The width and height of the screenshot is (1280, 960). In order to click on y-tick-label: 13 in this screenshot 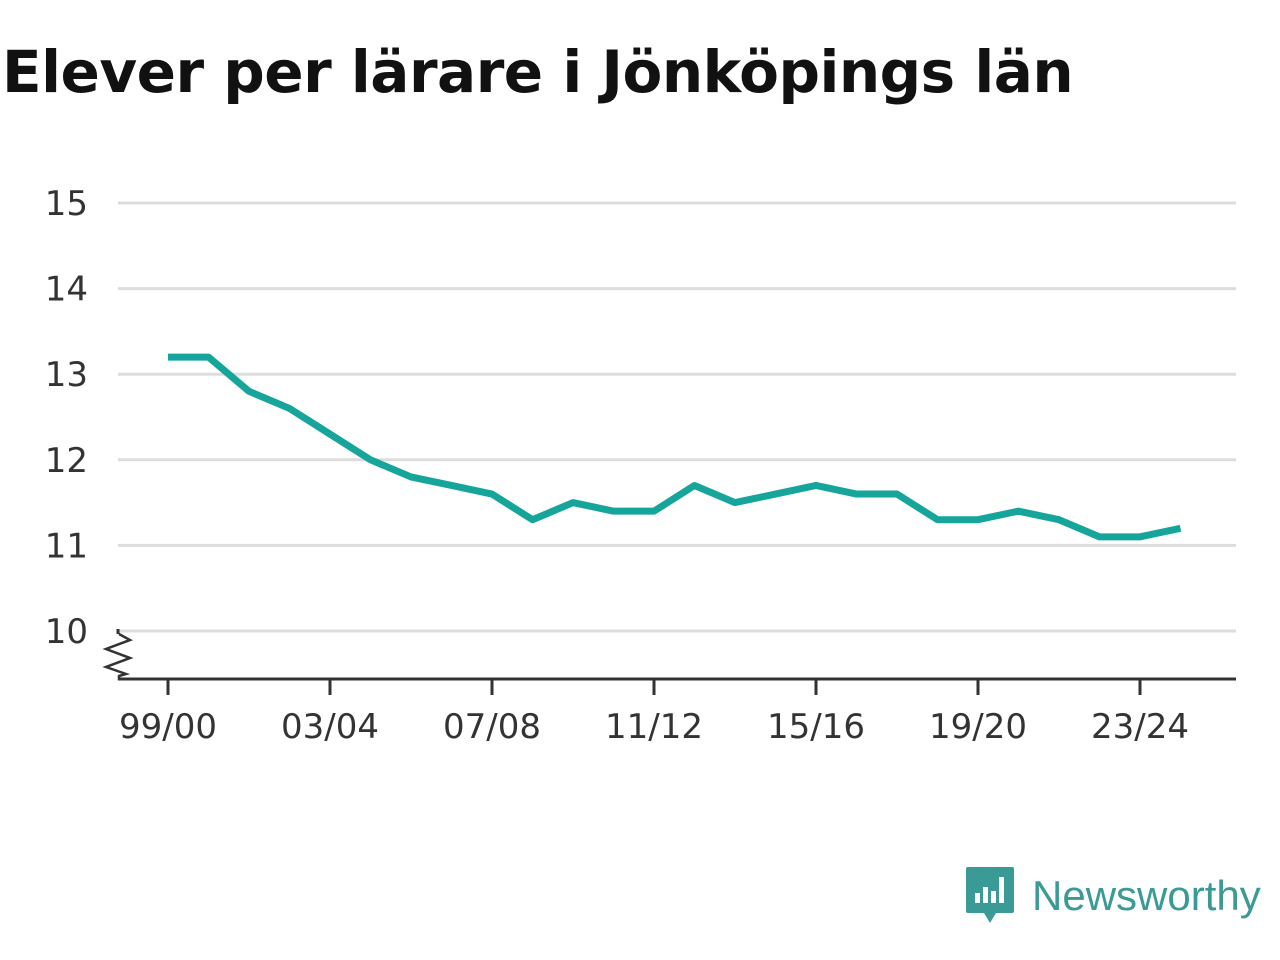, I will do `click(66, 375)`.